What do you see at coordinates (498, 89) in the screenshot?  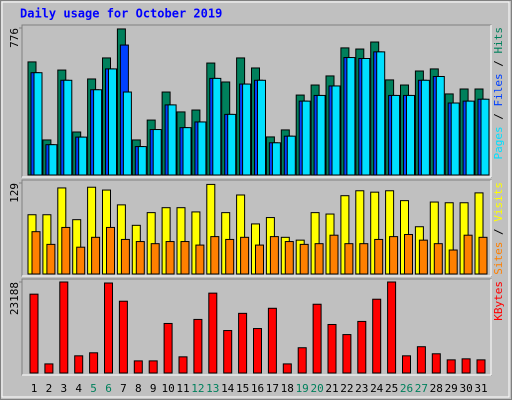 I see `legend-entry: Files` at bounding box center [498, 89].